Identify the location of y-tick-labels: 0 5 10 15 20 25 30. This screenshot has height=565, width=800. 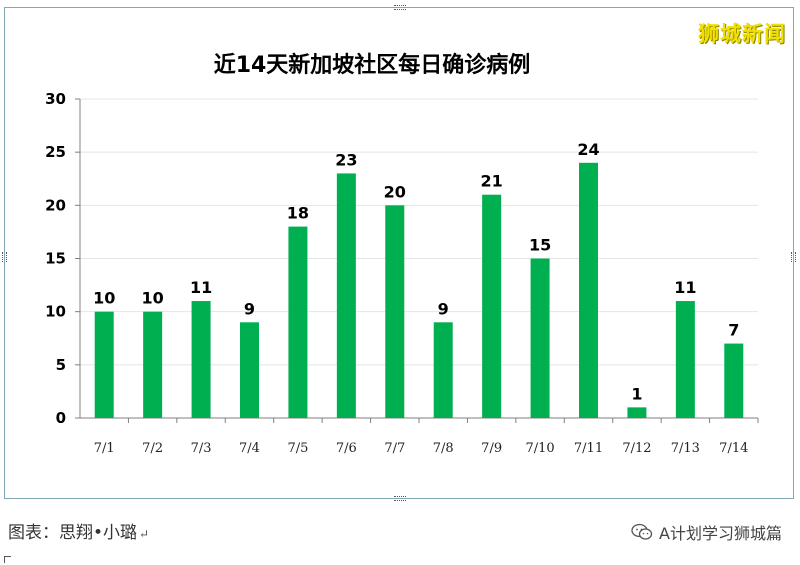
(55, 258).